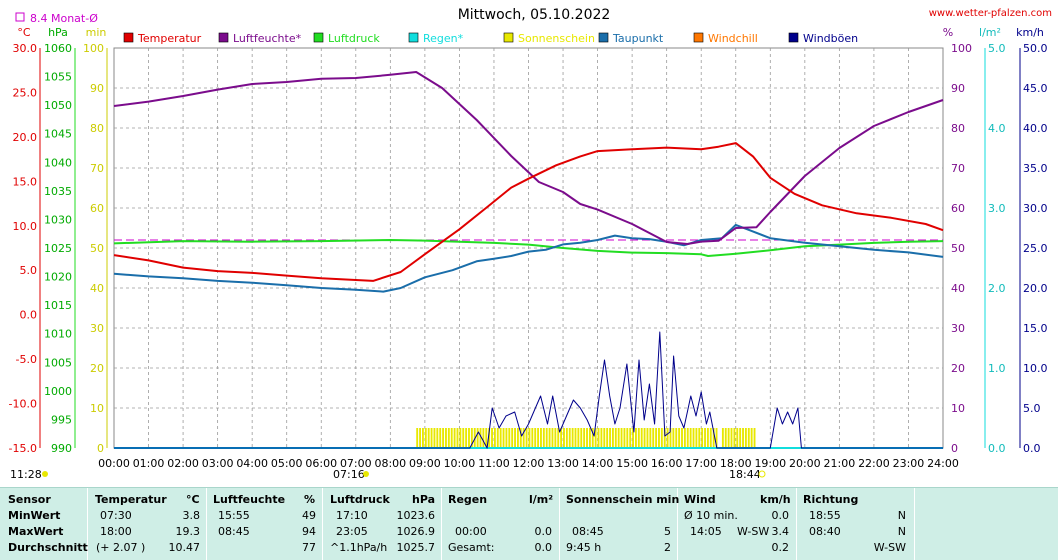 Image resolution: width=1058 pixels, height=560 pixels. Describe the element at coordinates (97, 88) in the screenshot. I see `tick-minutes: 90` at that location.